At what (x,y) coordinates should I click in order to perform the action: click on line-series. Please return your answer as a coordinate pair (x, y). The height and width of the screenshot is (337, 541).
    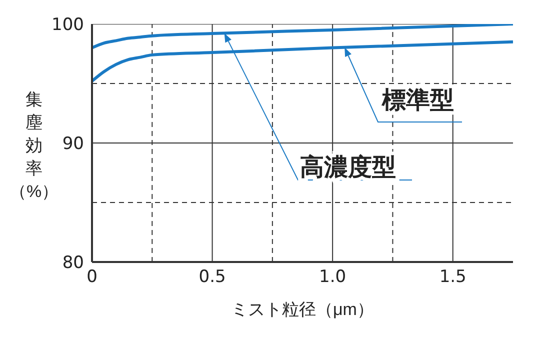
    Looking at the image, I should click on (302, 61).